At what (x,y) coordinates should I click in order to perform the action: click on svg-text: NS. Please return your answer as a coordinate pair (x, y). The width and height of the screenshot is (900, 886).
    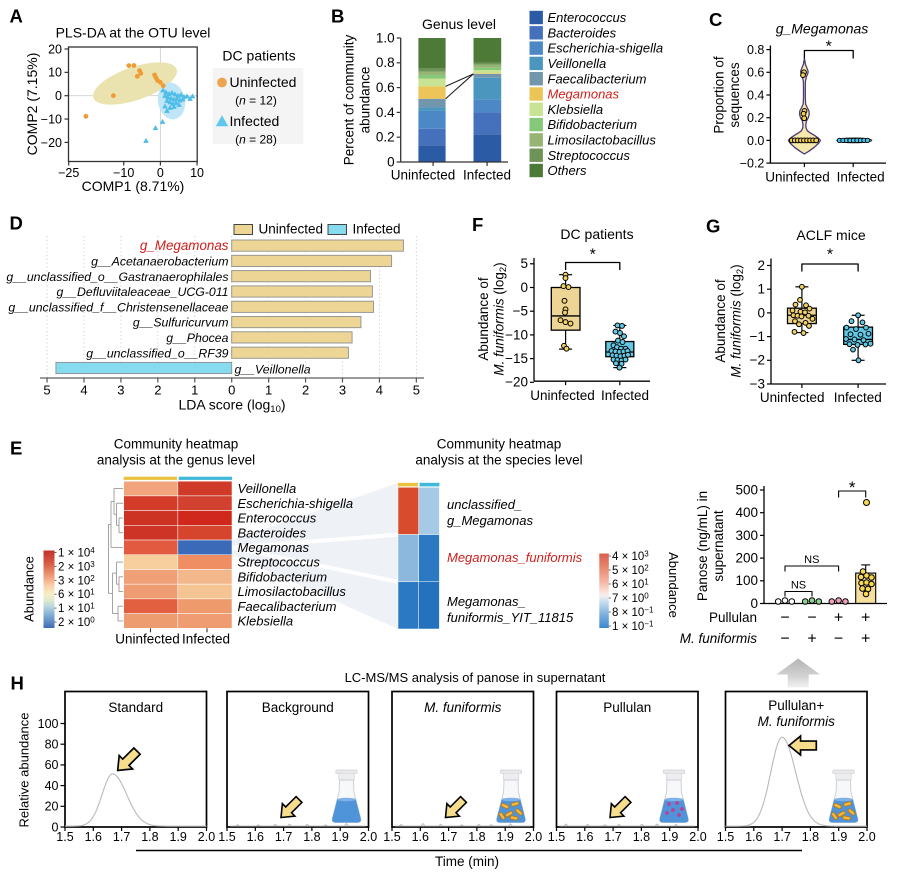
    Looking at the image, I should click on (811, 560).